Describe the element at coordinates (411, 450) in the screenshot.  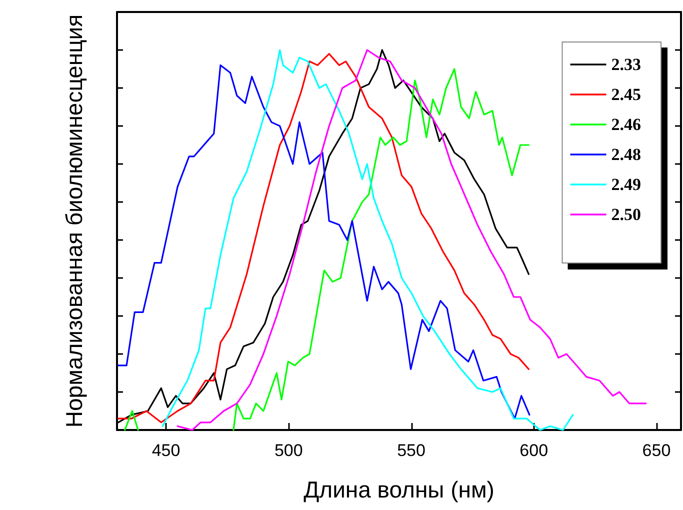
I see `x-tick-label: 550` at that location.